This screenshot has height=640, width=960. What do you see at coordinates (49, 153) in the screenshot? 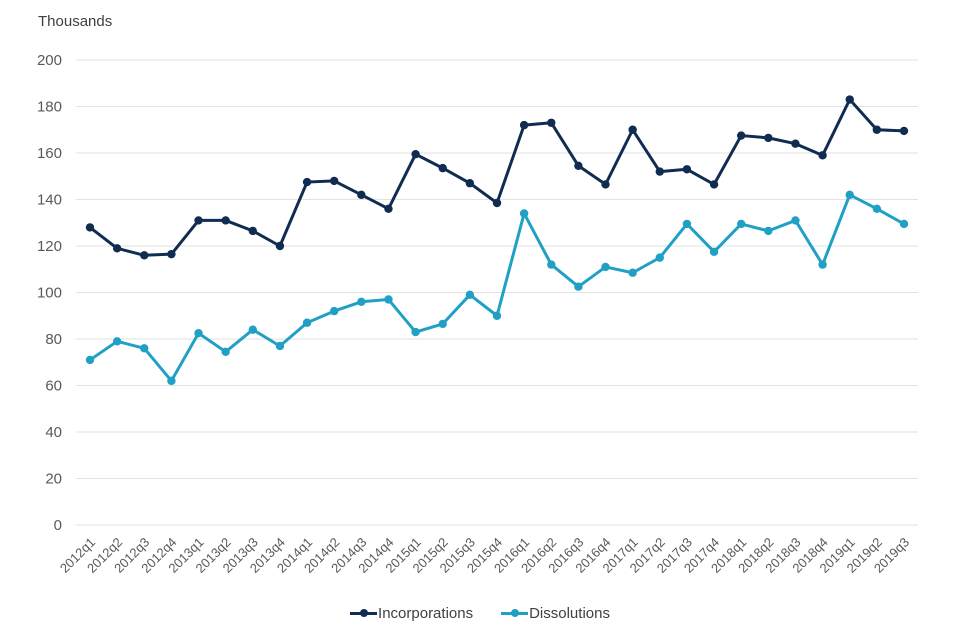
I see `y-axis-tick-label: 160` at bounding box center [49, 153].